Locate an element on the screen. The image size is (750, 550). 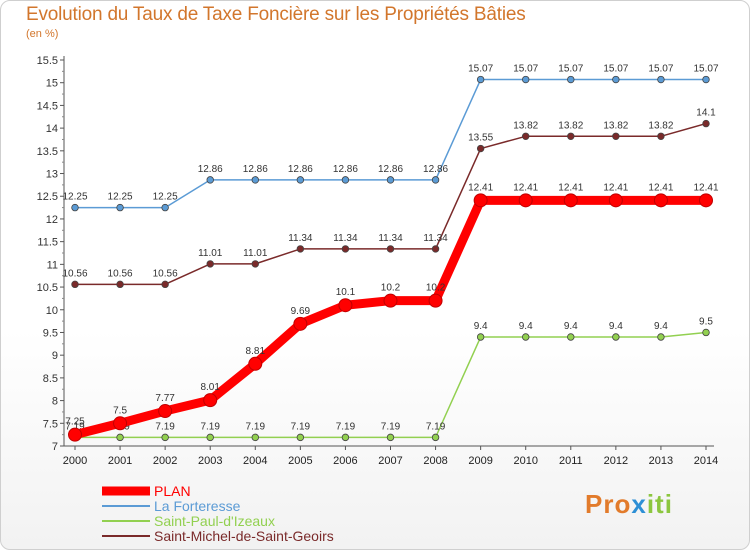
logo-part-1: Pro is located at coordinates (608, 504).